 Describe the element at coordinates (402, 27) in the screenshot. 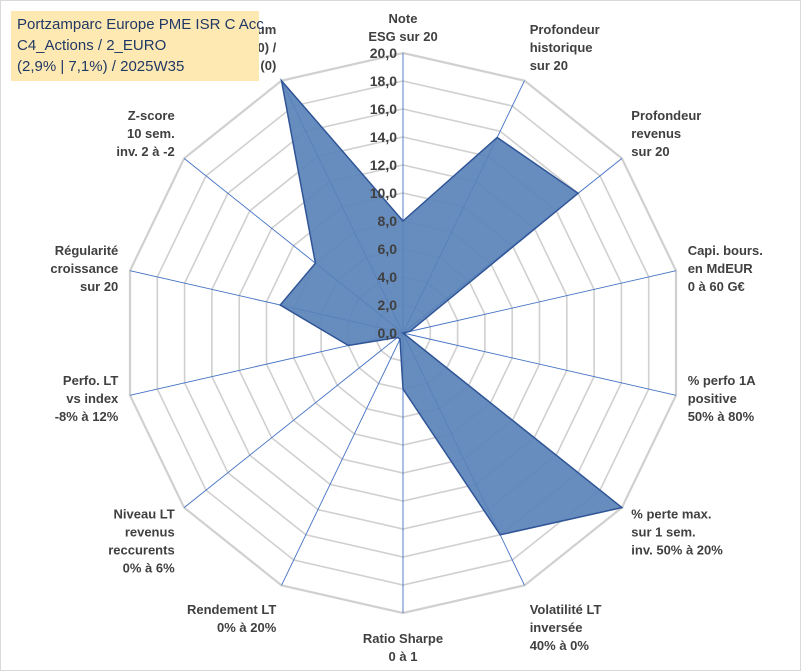

I see `axis-label: Note ESG sur 20` at that location.